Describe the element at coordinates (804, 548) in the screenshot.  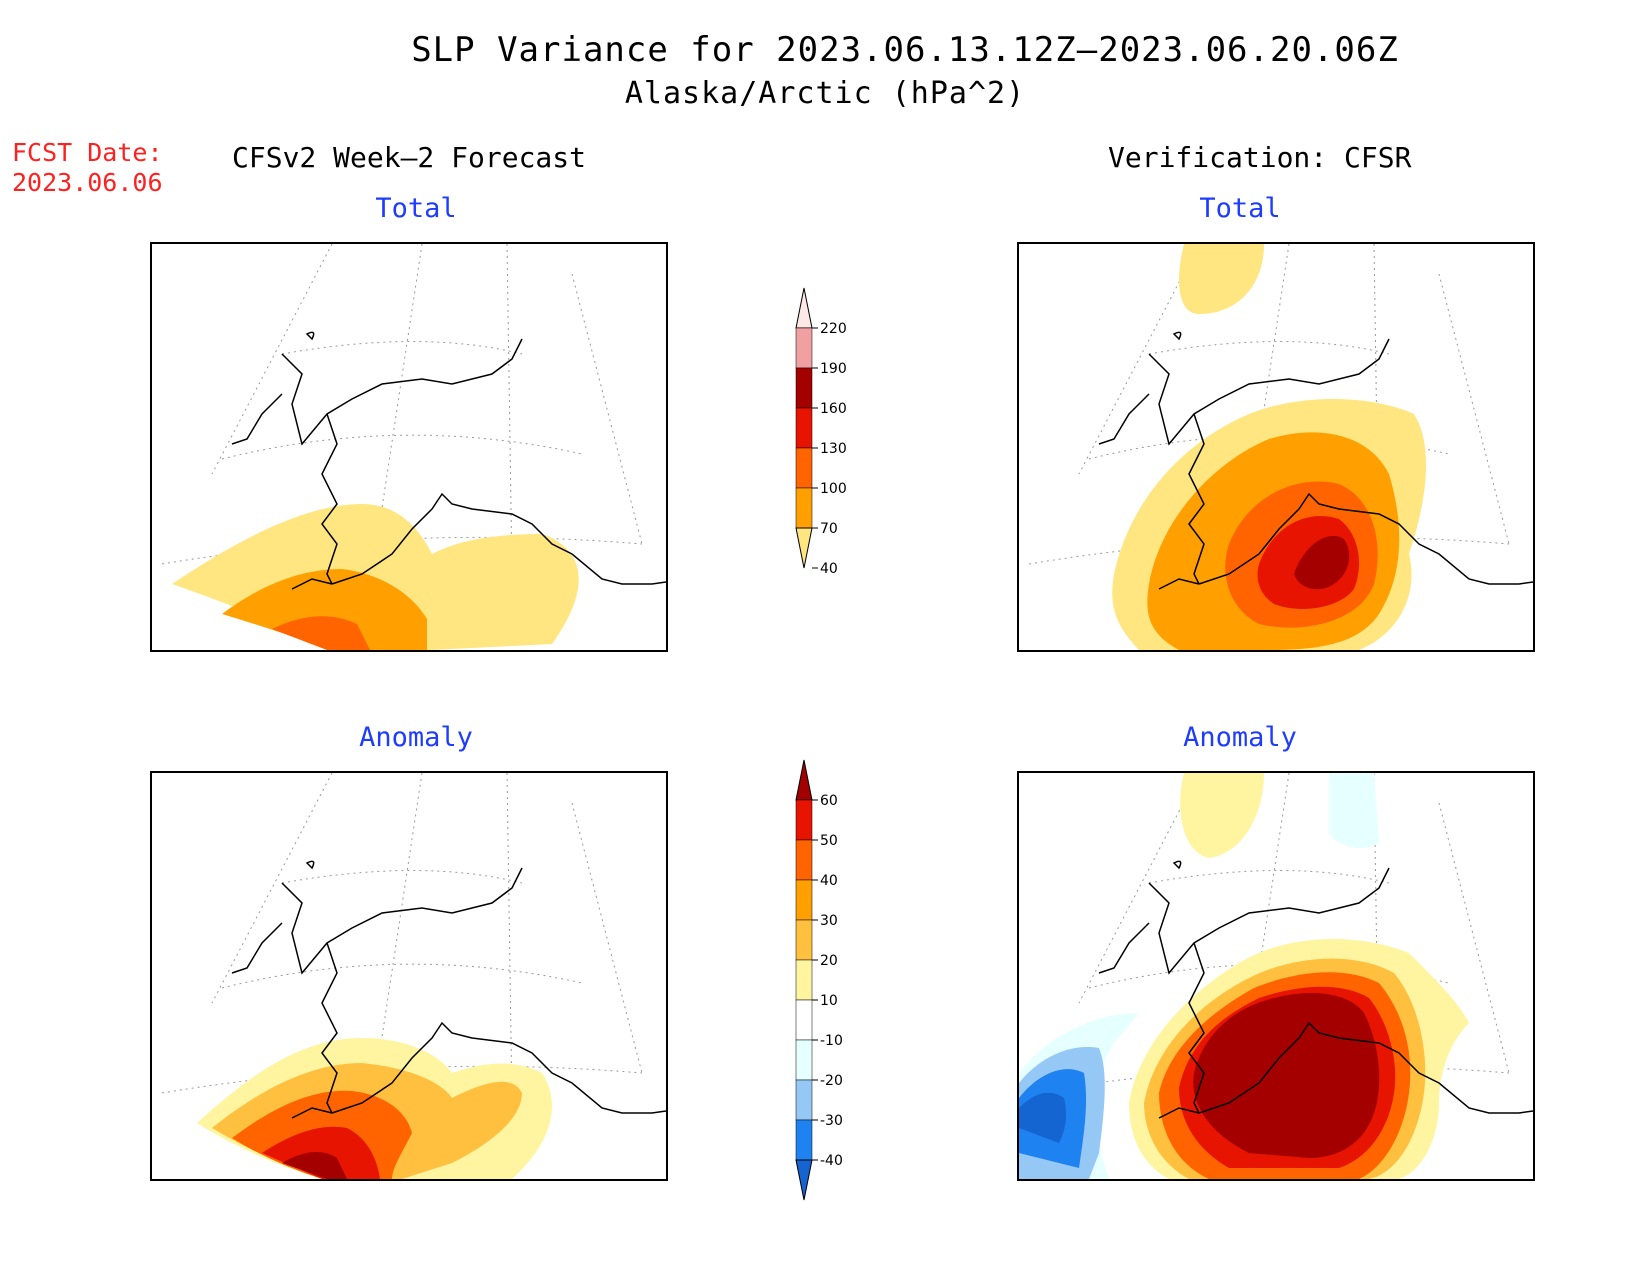
I see `total-colorbar-cap-bottom` at that location.